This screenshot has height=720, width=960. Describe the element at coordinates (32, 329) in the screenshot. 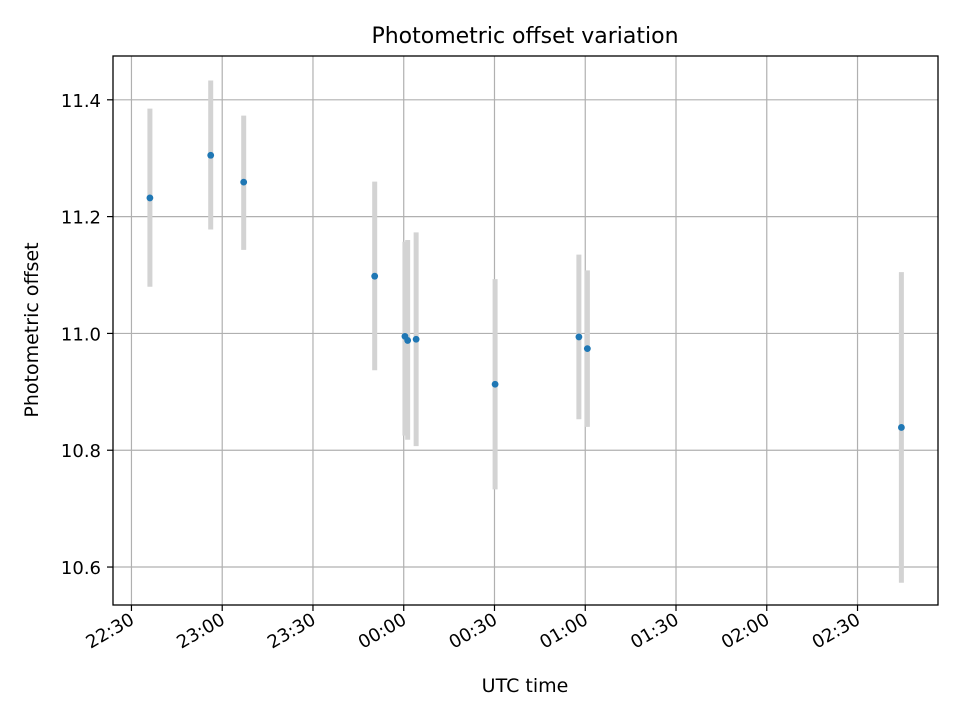

I see `y-axis-label: Photometric offset` at that location.